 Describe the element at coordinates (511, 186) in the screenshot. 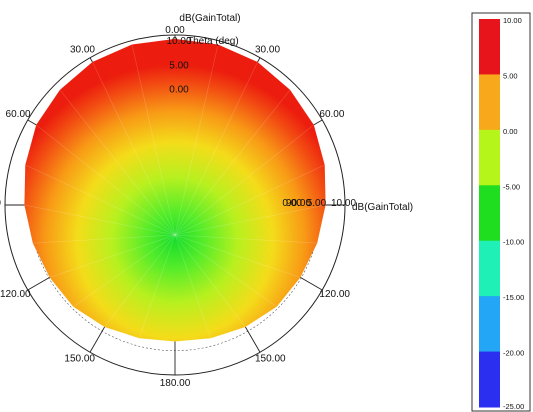

I see `colorbar-label: -5.00` at that location.